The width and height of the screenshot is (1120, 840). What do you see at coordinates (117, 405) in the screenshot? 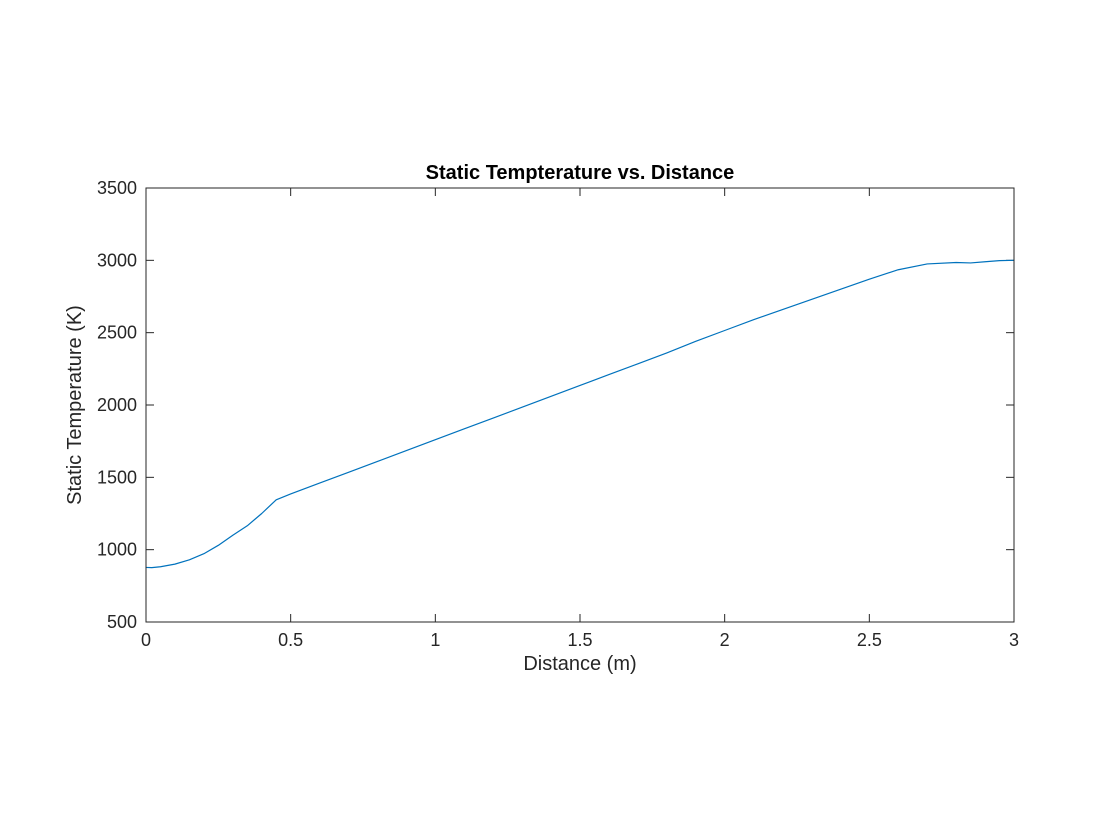
I see `y-tick-label: 2000` at bounding box center [117, 405].